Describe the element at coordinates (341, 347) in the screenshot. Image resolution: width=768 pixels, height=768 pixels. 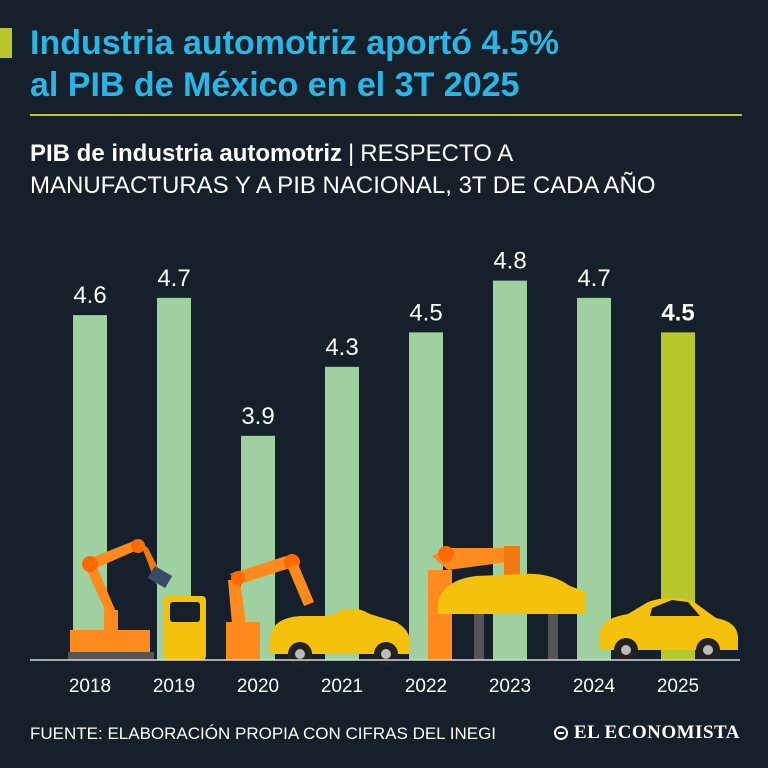
I see `value-label-2021: 4.3` at that location.